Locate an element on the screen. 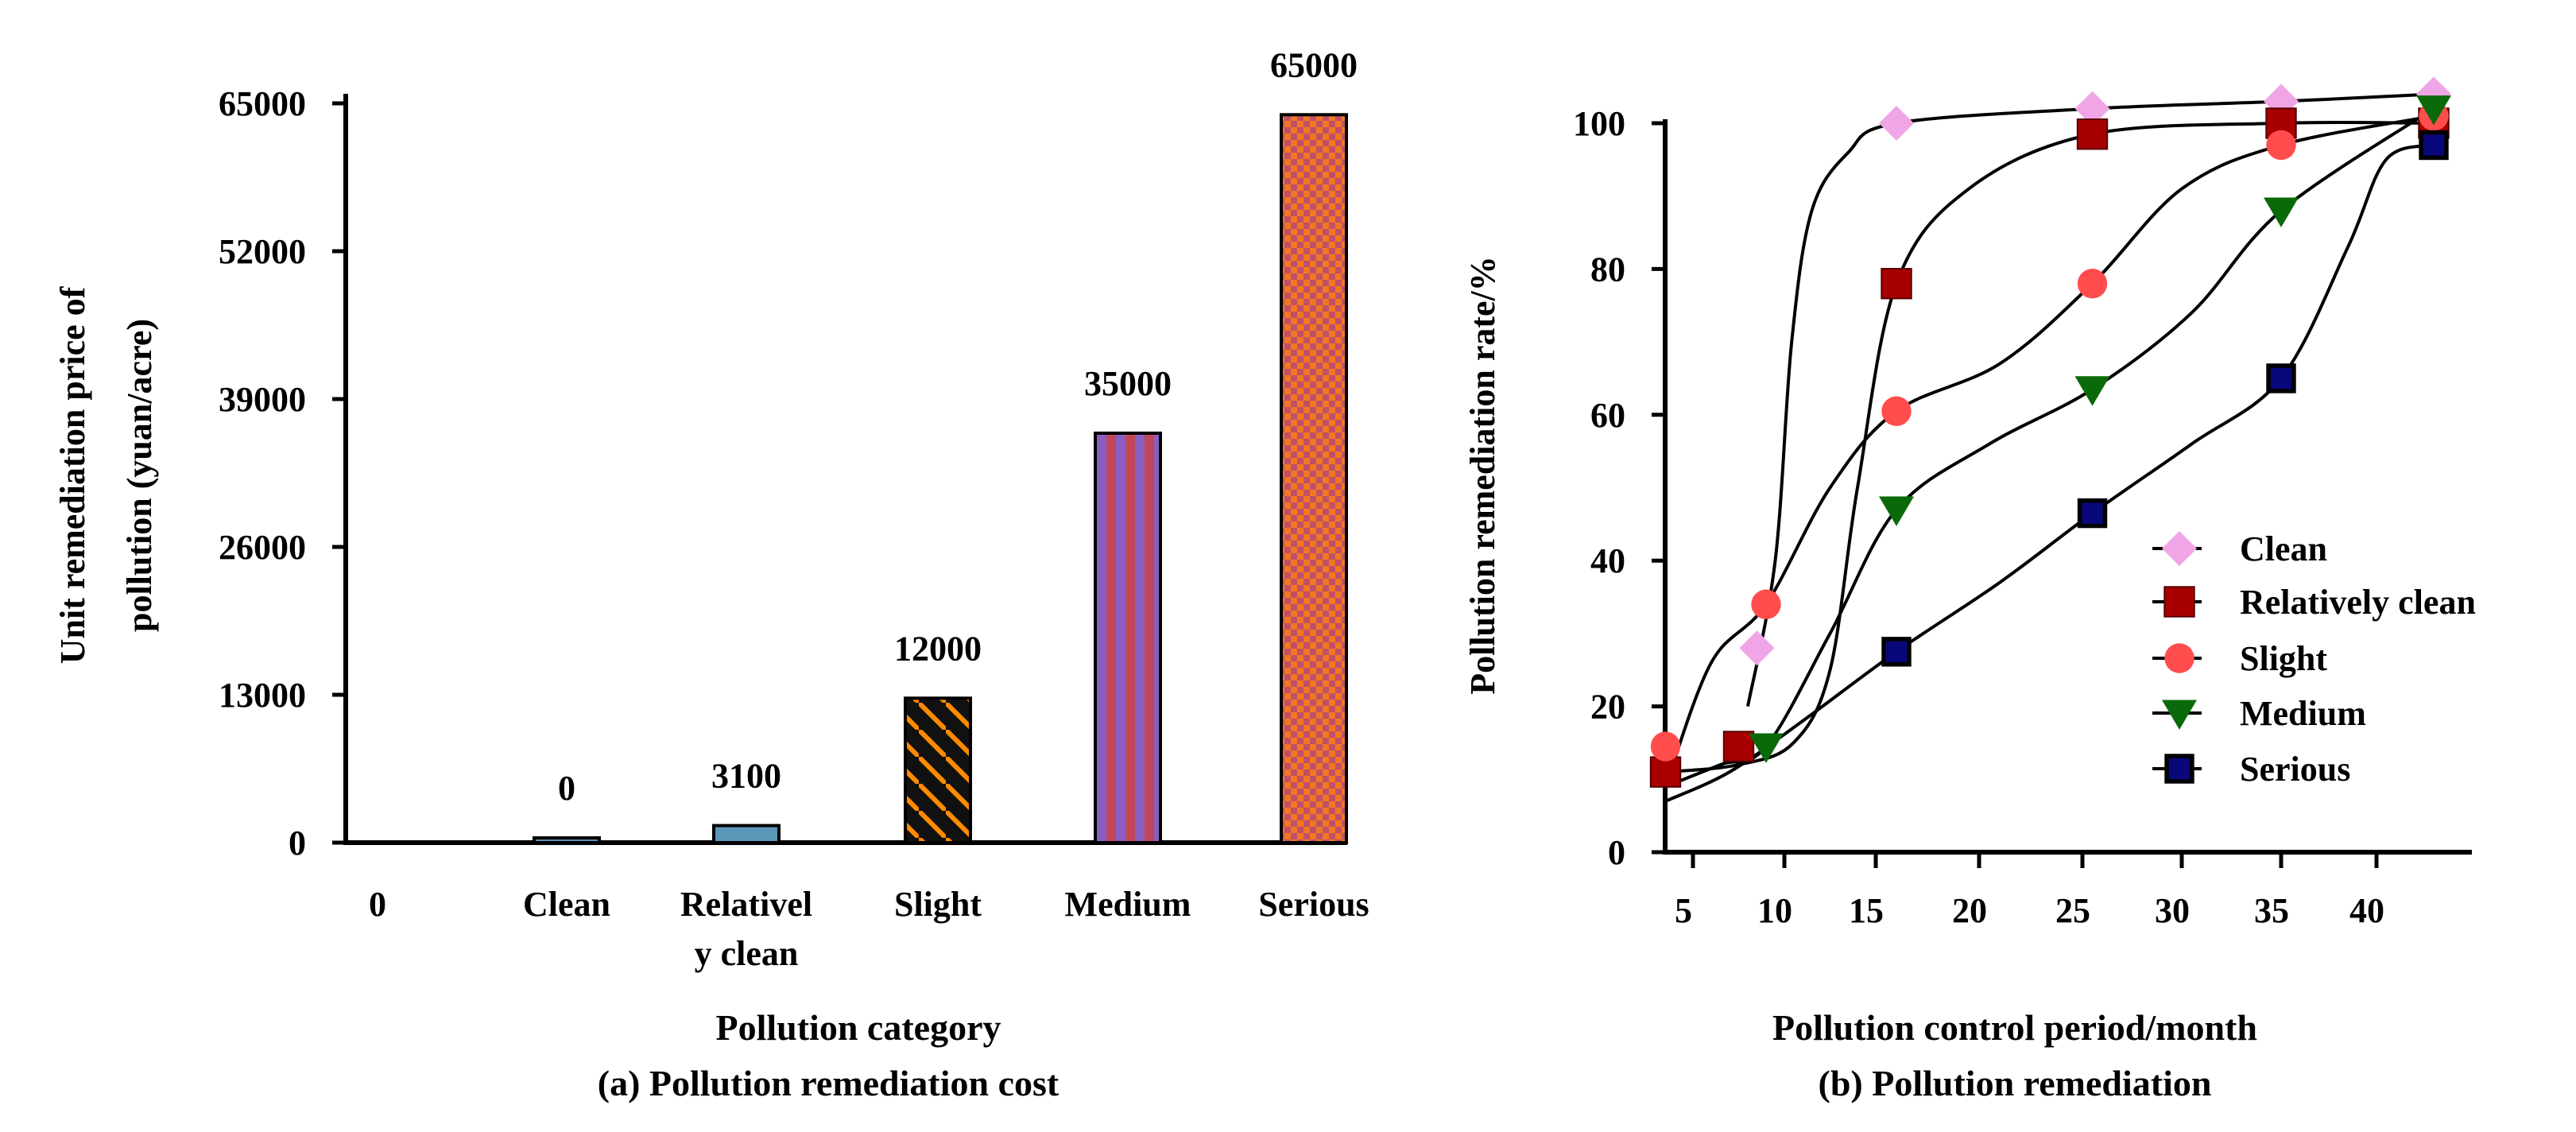  bar-medium is located at coordinates (1128, 637).